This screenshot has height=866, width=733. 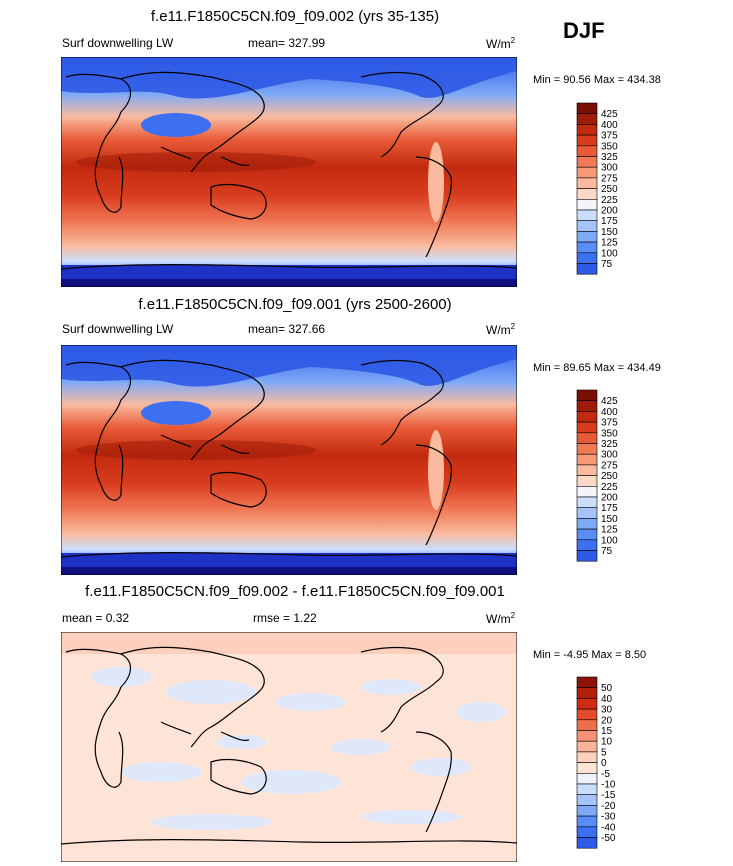 What do you see at coordinates (287, 329) in the screenshot?
I see `panel-2-mean-label: mean= 327.66` at bounding box center [287, 329].